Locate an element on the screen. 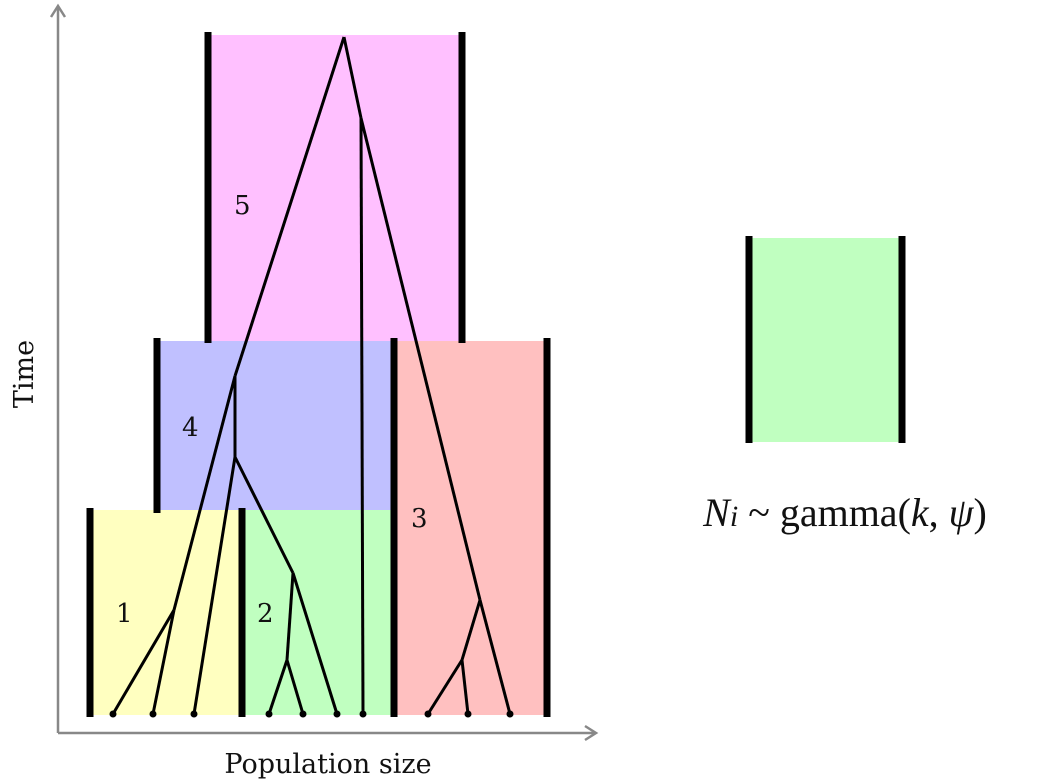  prior-population-box is located at coordinates (825, 340).